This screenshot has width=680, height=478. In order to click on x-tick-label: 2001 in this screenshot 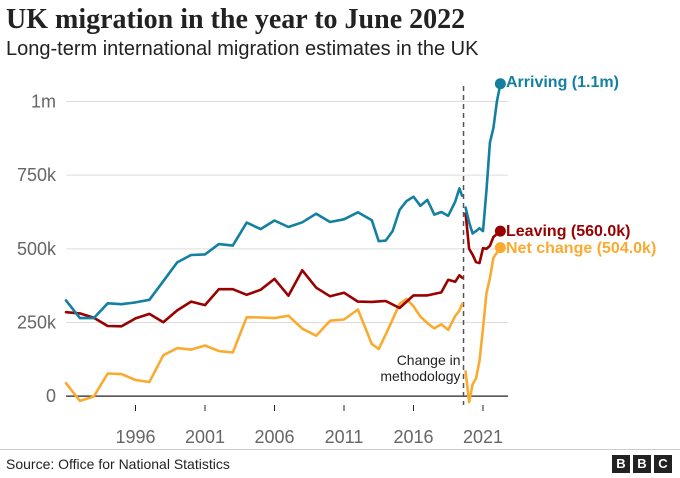, I will do `click(205, 437)`.